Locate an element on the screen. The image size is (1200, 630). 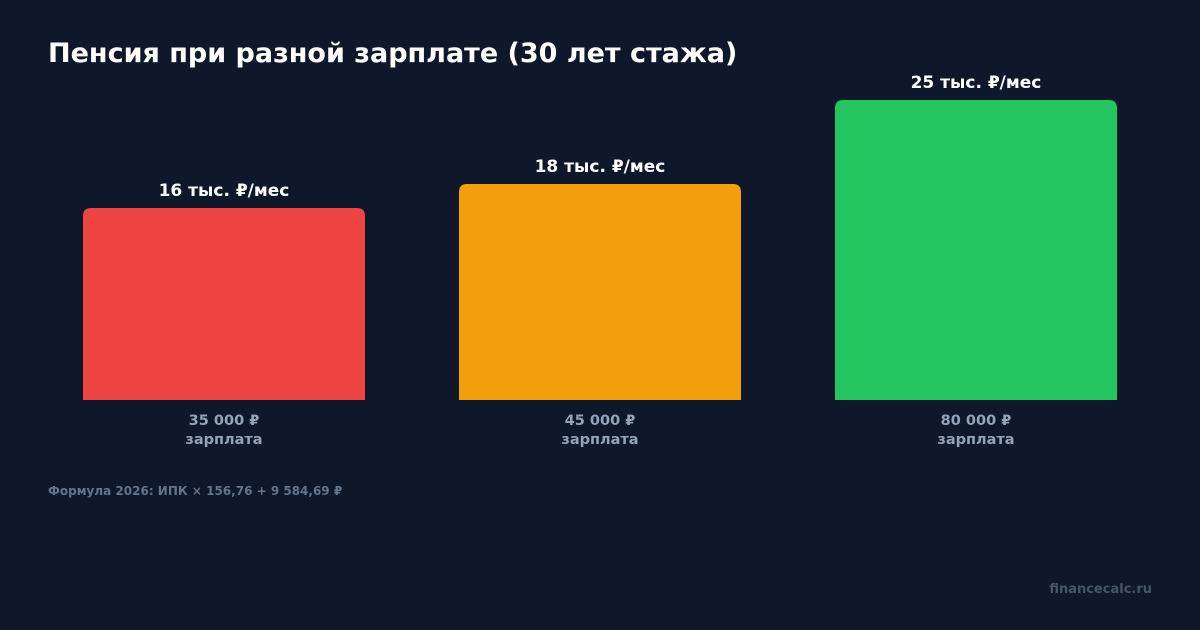
category-label-2: 45 000 ₽ is located at coordinates (600, 421).